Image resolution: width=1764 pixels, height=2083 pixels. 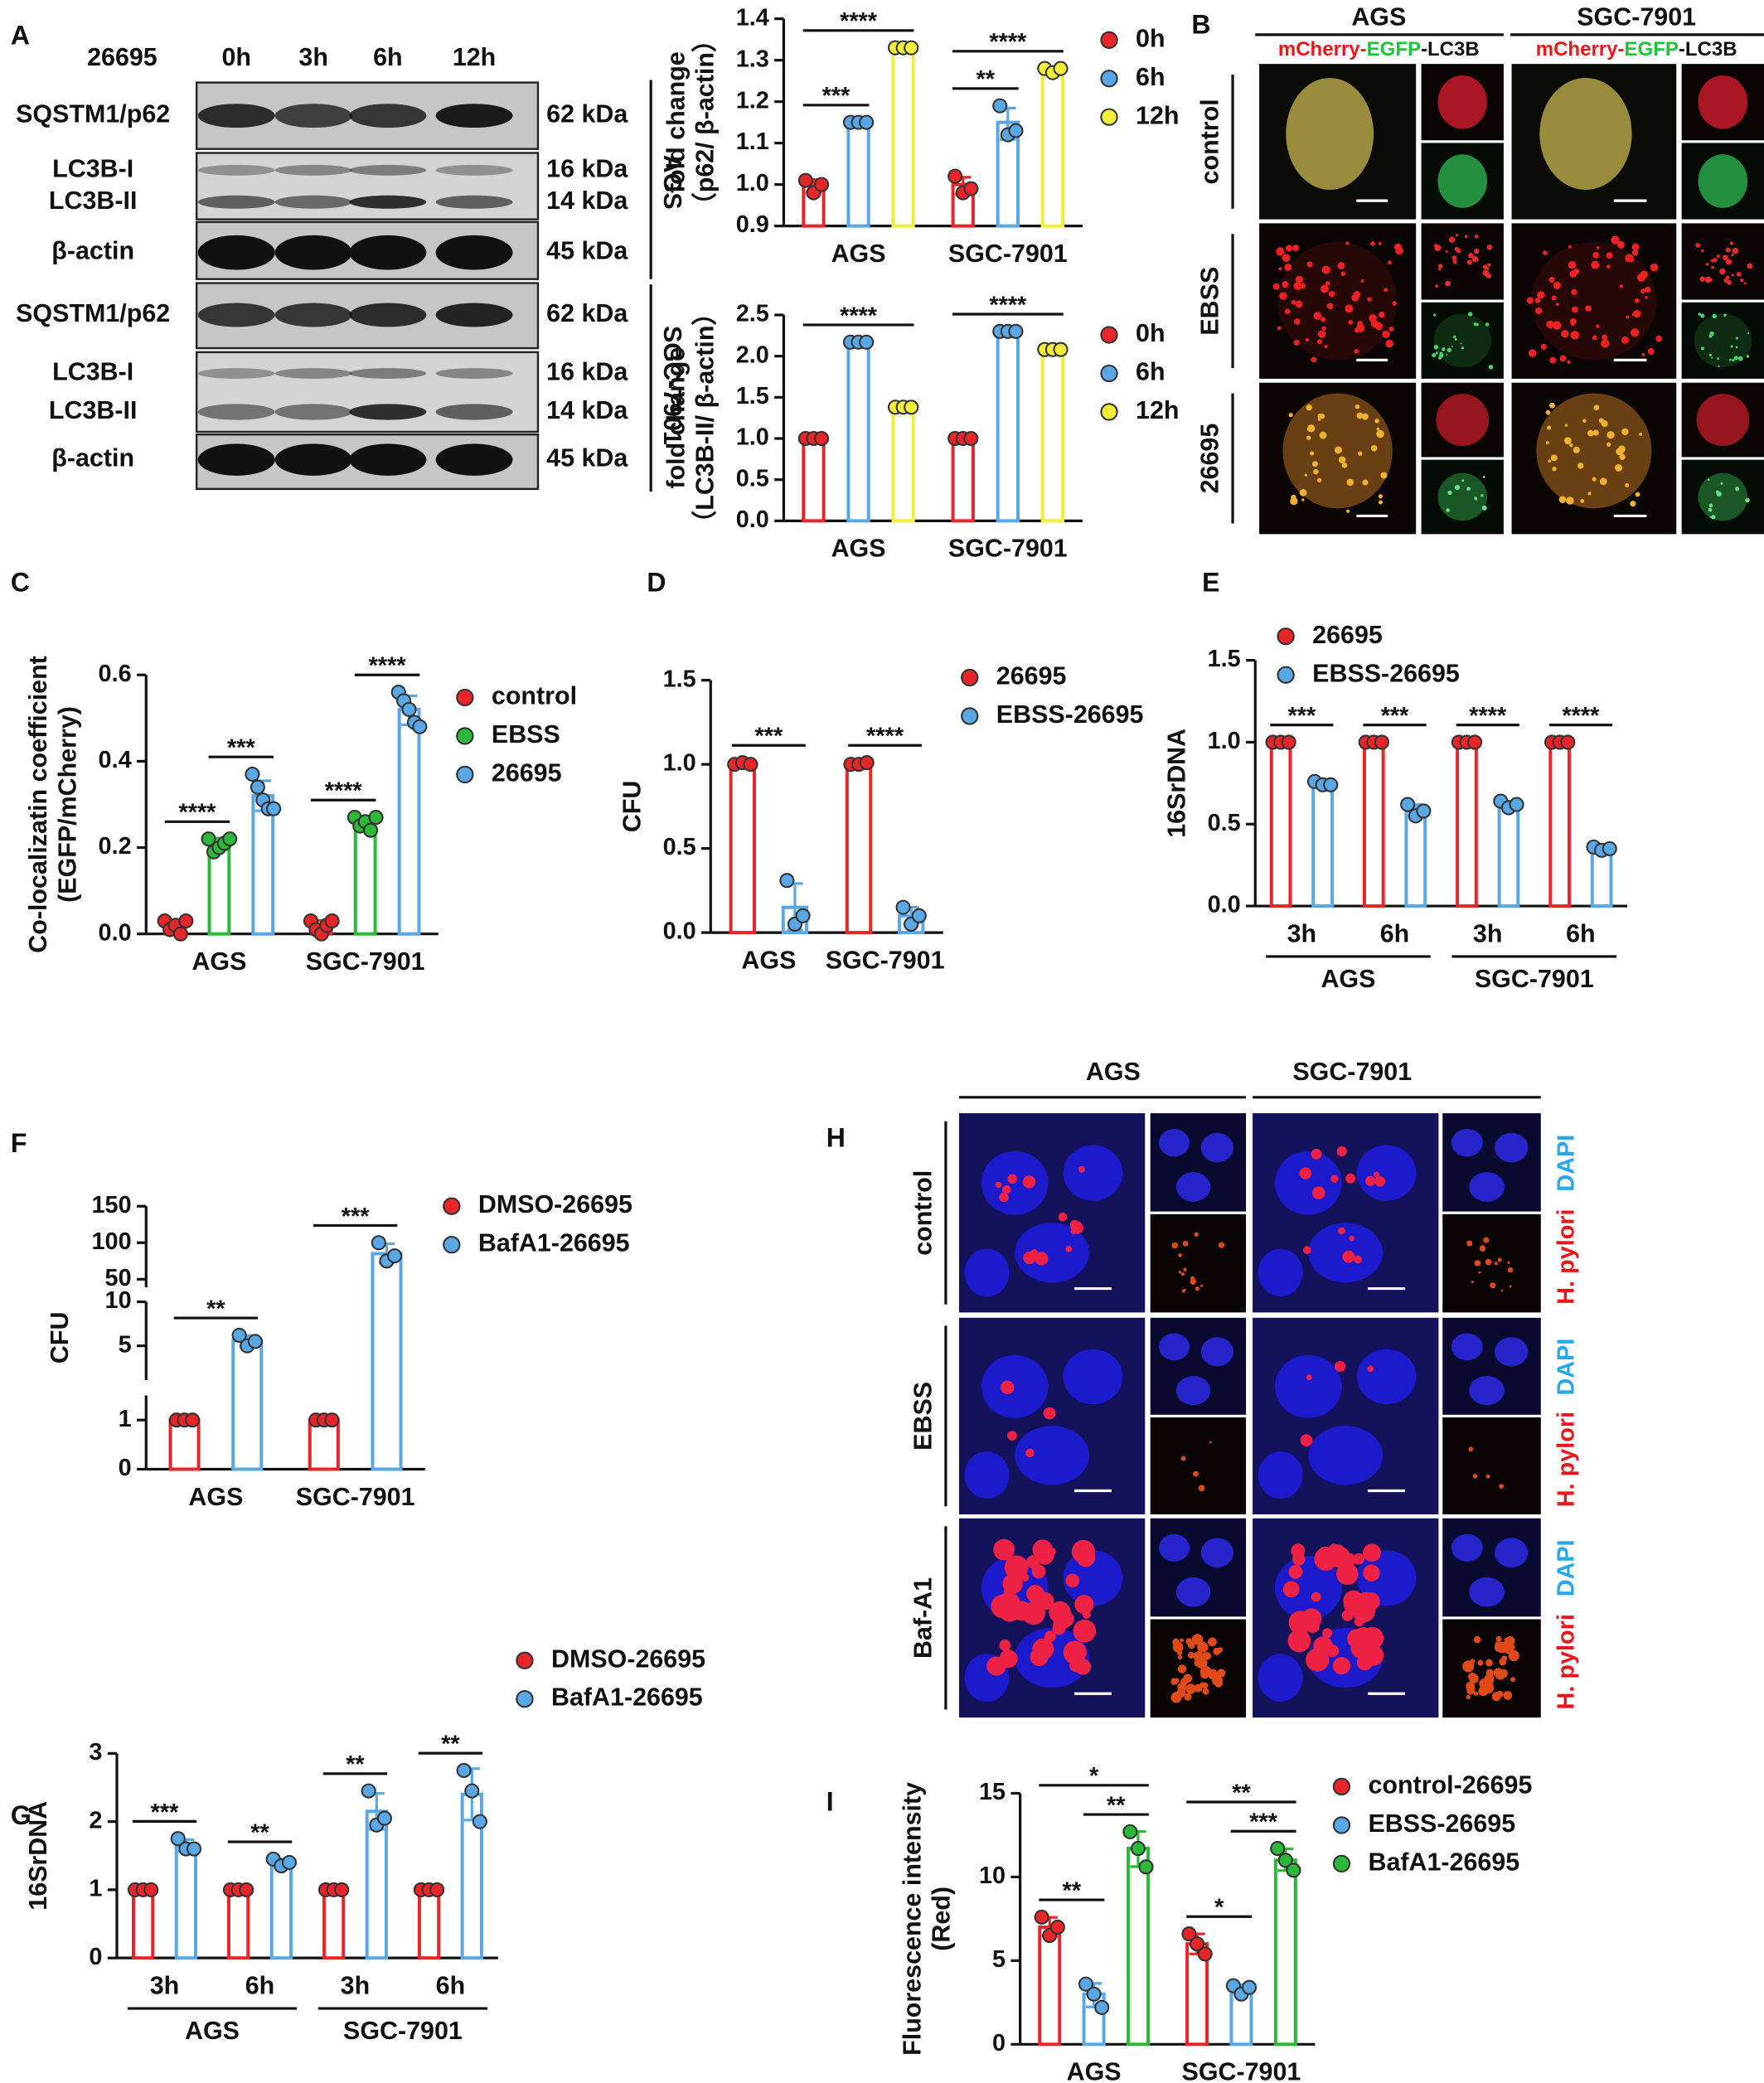 I want to click on panel-letter: B, so click(x=1200, y=25).